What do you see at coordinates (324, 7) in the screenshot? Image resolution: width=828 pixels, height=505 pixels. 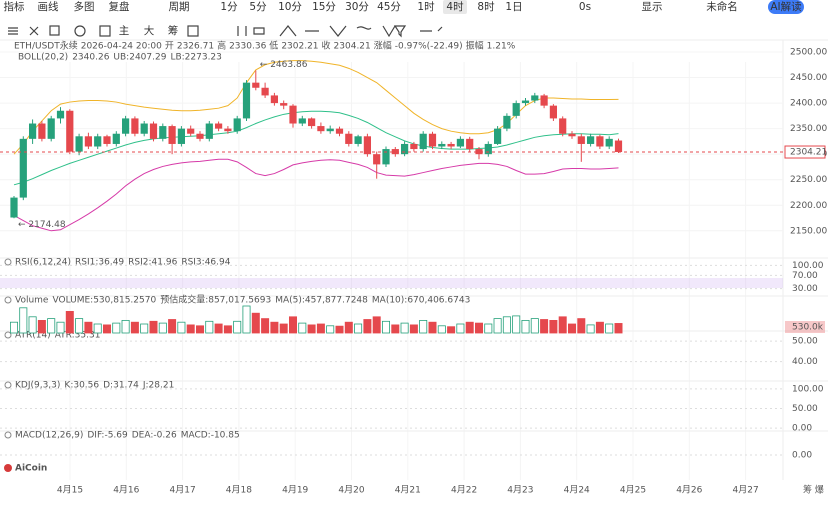 I see `toolbar-item: 15分` at bounding box center [324, 7].